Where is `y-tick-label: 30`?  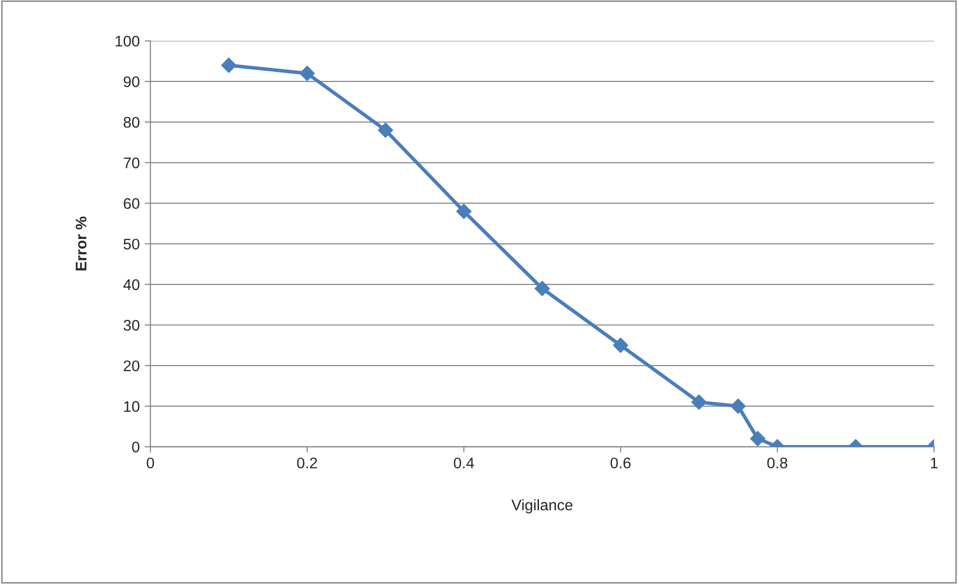
y-tick-label: 30 is located at coordinates (132, 325).